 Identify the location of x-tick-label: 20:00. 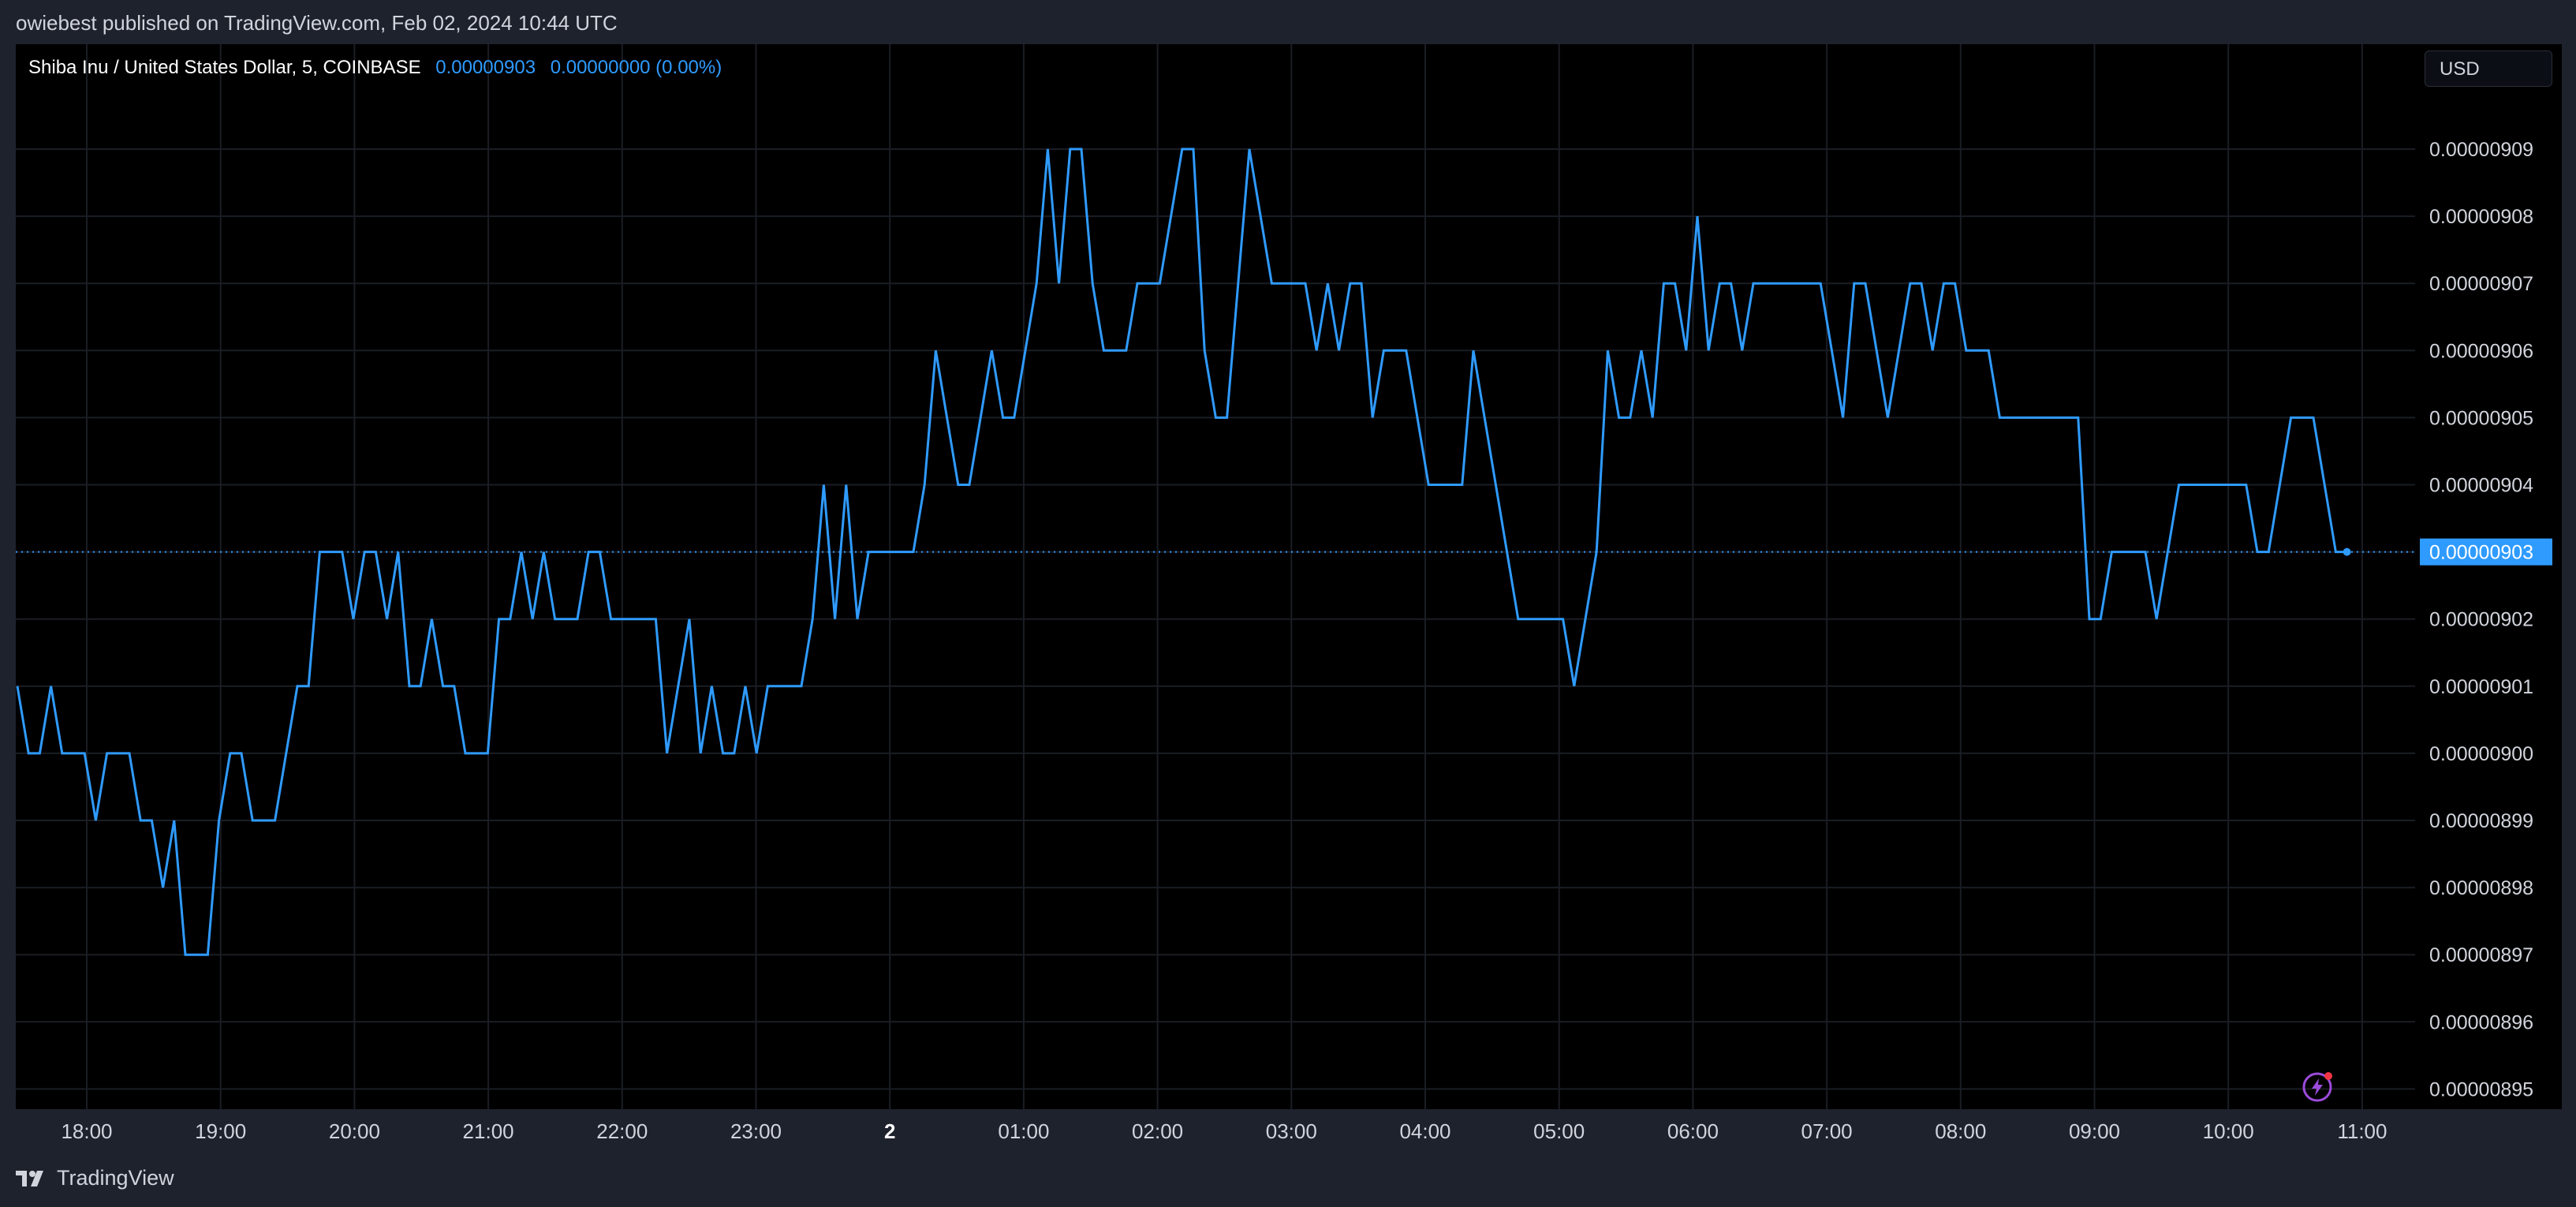
(354, 1131).